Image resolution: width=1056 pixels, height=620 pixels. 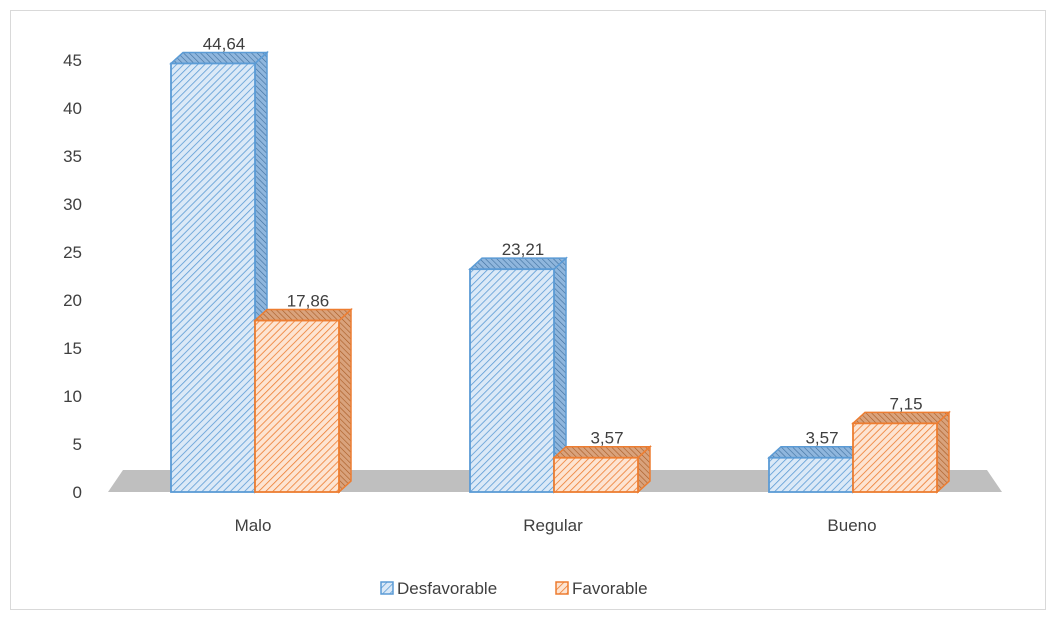 I want to click on data-label: 7,15, so click(x=905, y=403).